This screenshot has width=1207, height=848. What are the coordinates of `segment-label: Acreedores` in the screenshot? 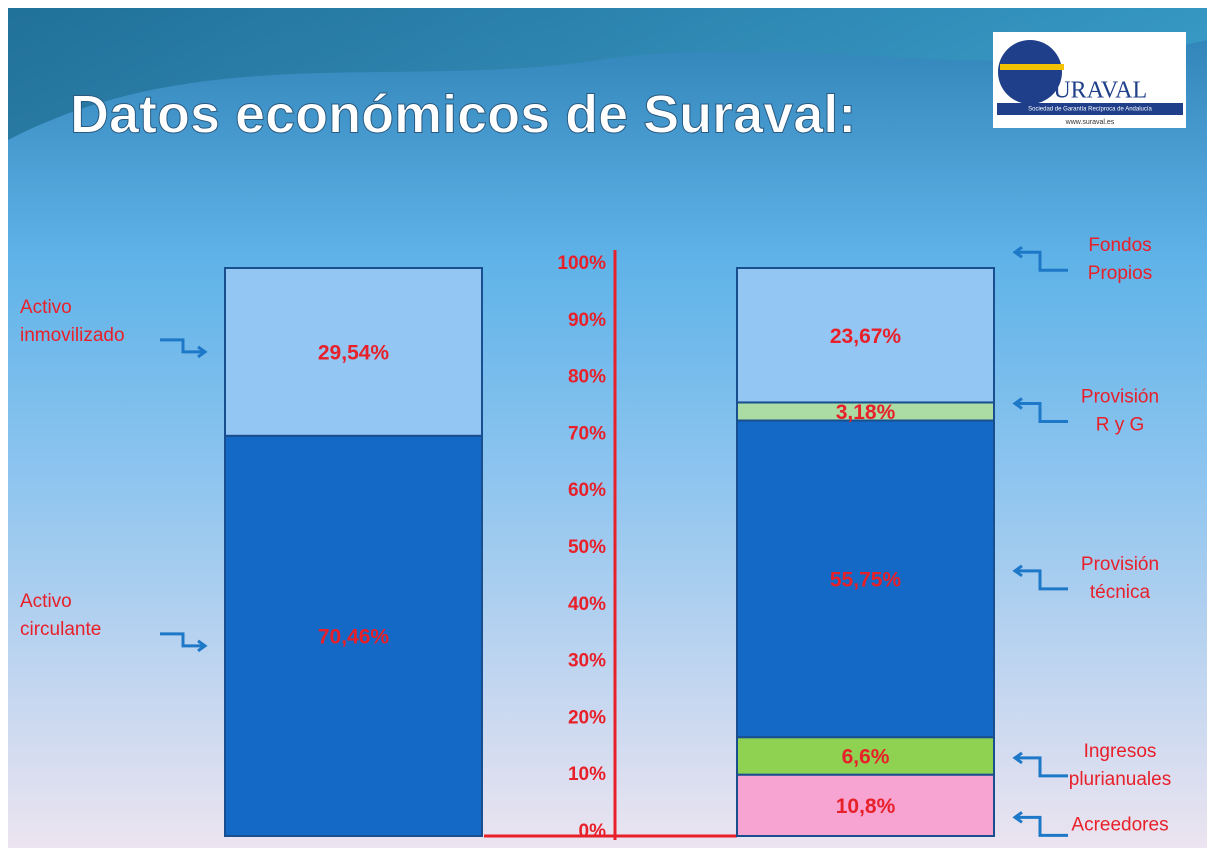 It's located at (1119, 824).